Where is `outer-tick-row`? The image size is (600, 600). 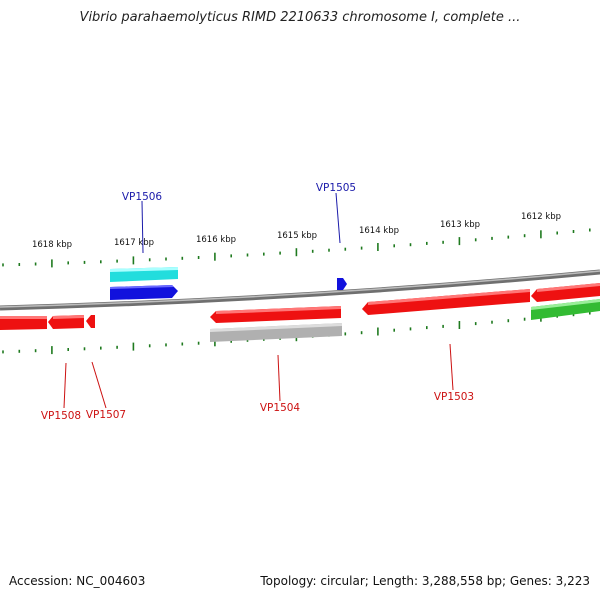
outer-tick-row is located at coordinates (296, 248).